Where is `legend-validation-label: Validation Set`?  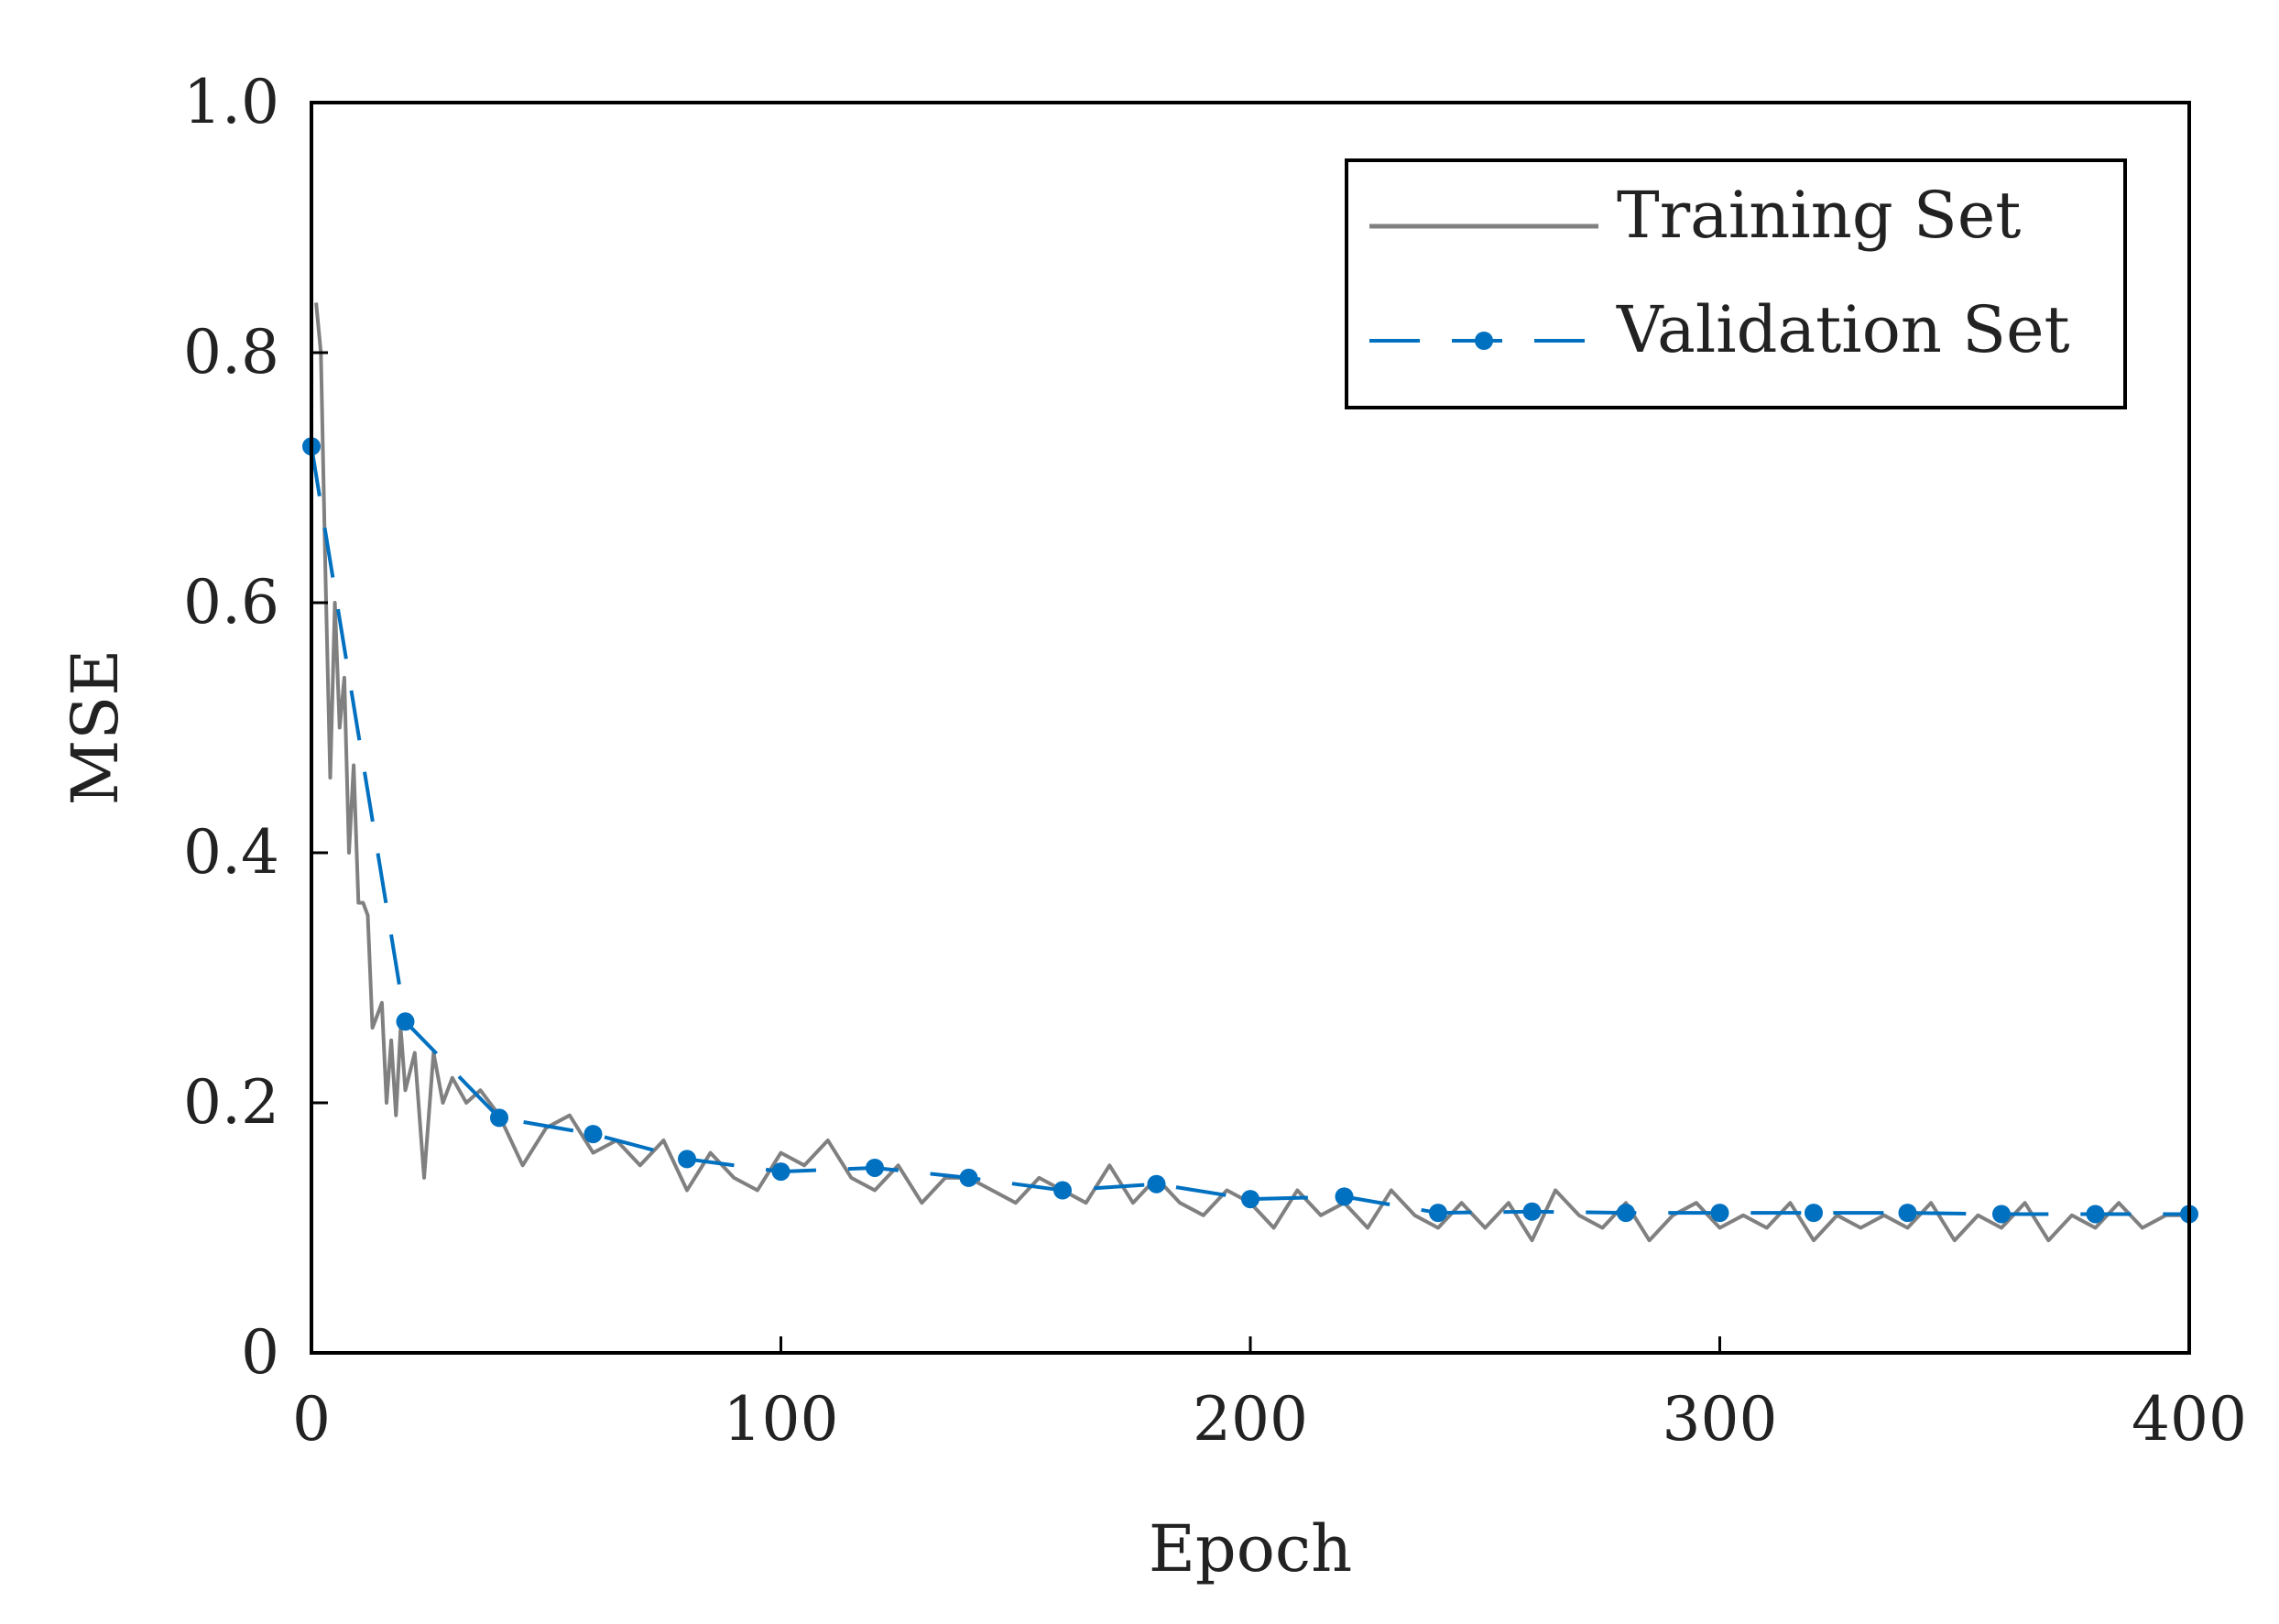
legend-validation-label: Validation Set is located at coordinates (1843, 329).